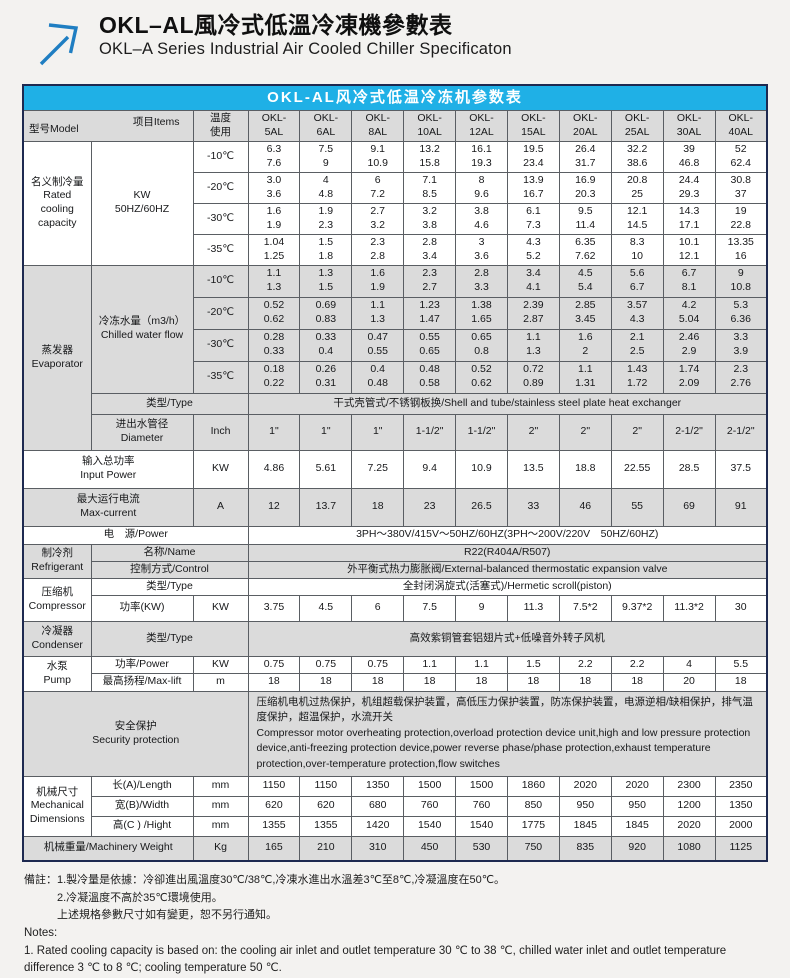  I want to click on value-cell: 20, so click(689, 682).